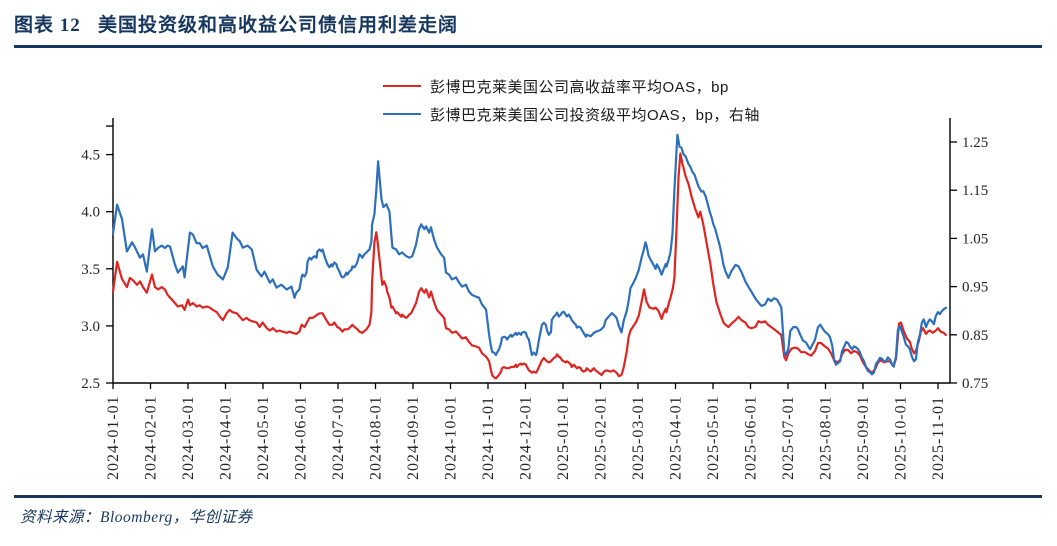 The height and width of the screenshot is (546, 1057). What do you see at coordinates (975, 239) in the screenshot?
I see `y-axis-right-tick-label: 1.05` at bounding box center [975, 239].